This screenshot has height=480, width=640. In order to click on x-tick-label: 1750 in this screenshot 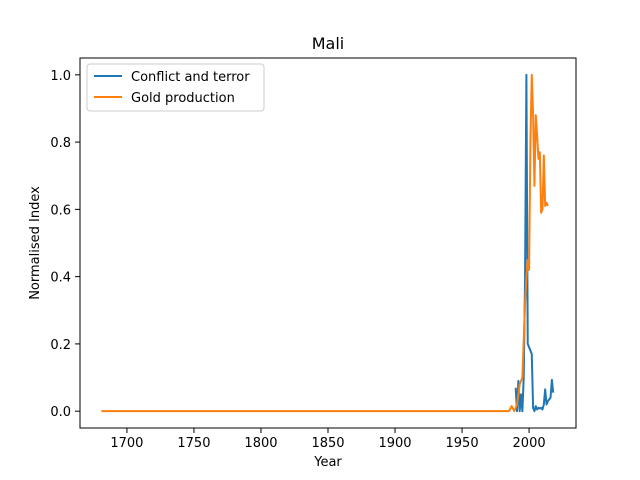, I will do `click(193, 443)`.